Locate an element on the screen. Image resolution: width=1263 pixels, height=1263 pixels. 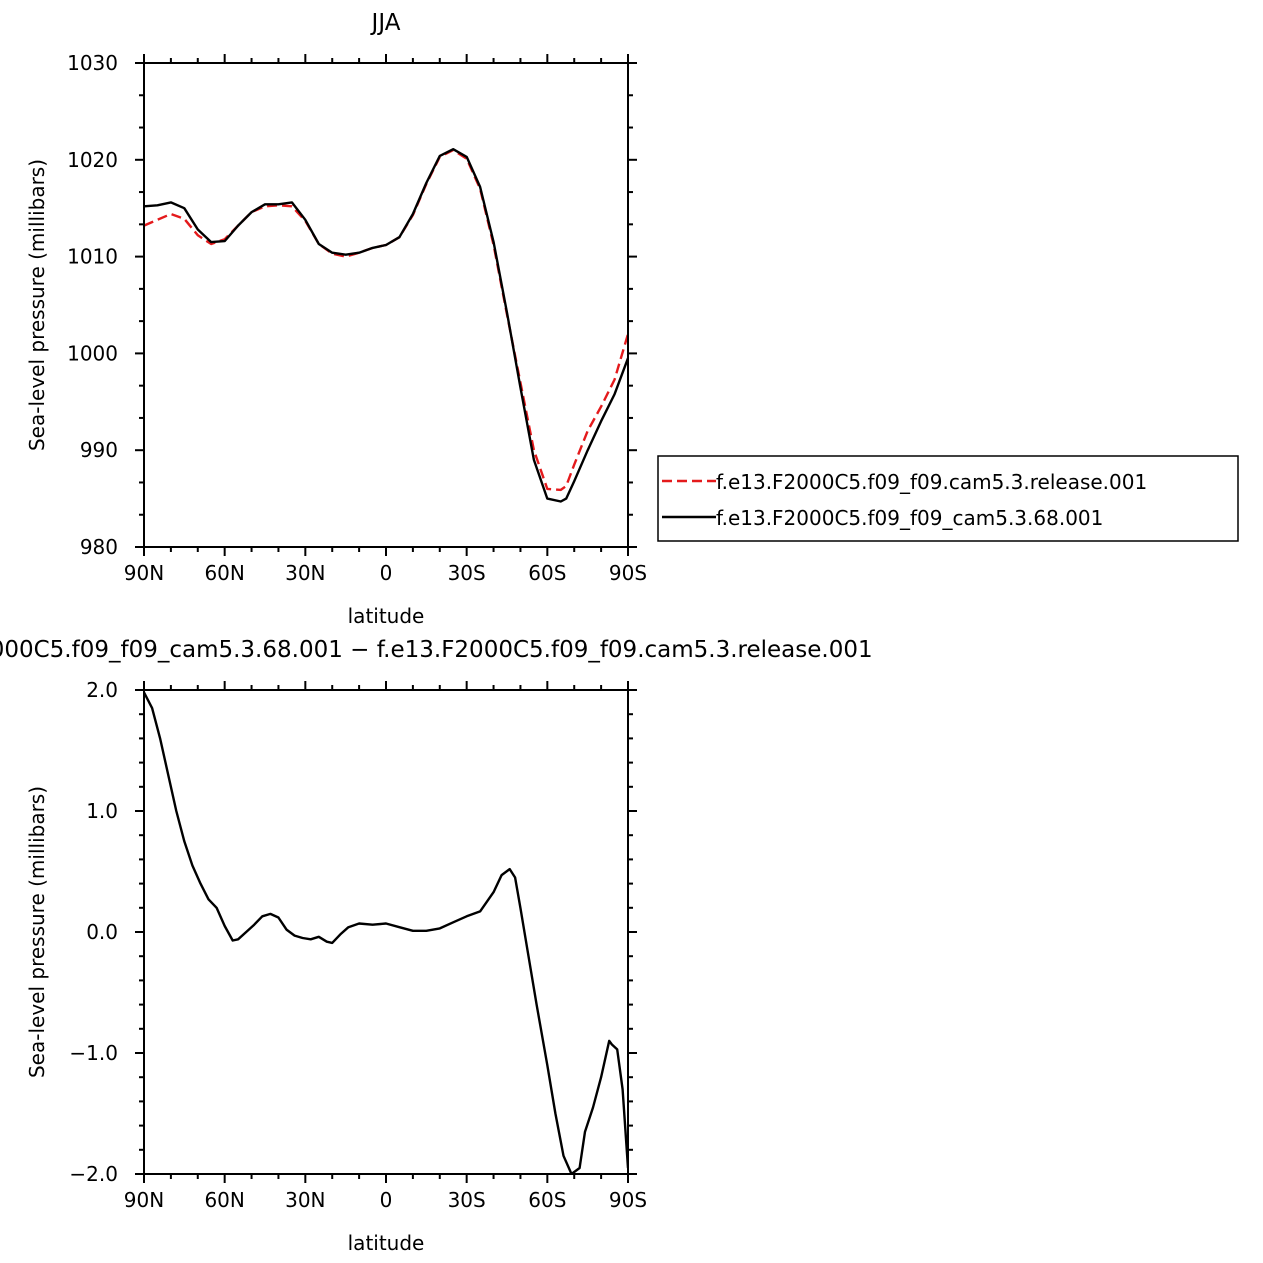
y-tick-label: 1030 is located at coordinates (92, 63).